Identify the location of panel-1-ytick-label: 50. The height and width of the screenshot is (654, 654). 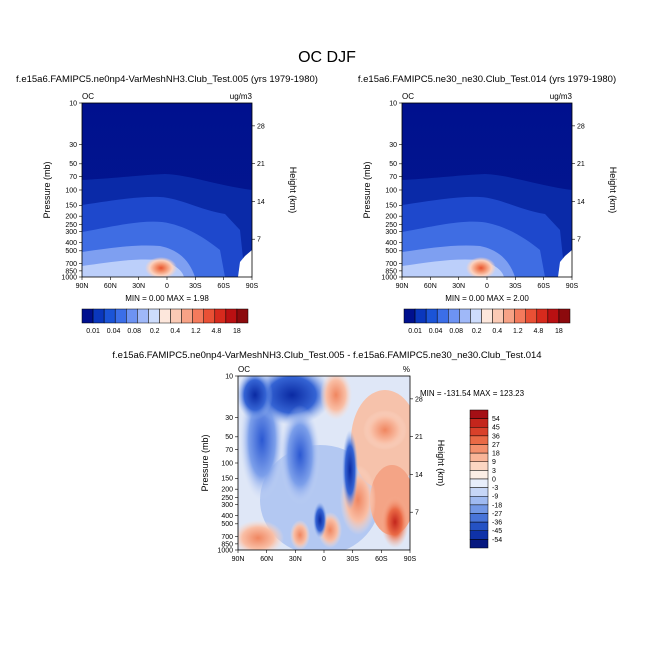
(73, 164).